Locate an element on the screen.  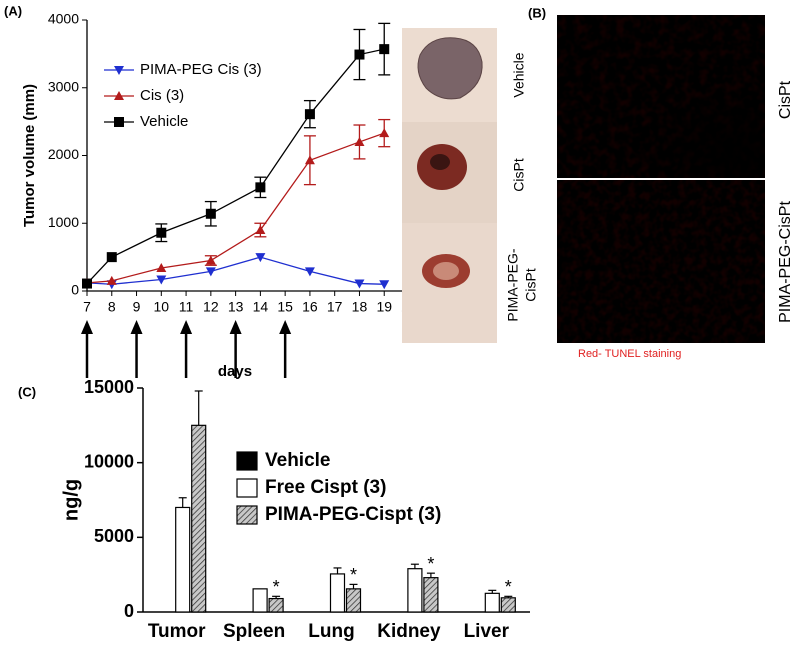
y-axis-label: Tumor volume (mm) is located at coordinates (29, 155).